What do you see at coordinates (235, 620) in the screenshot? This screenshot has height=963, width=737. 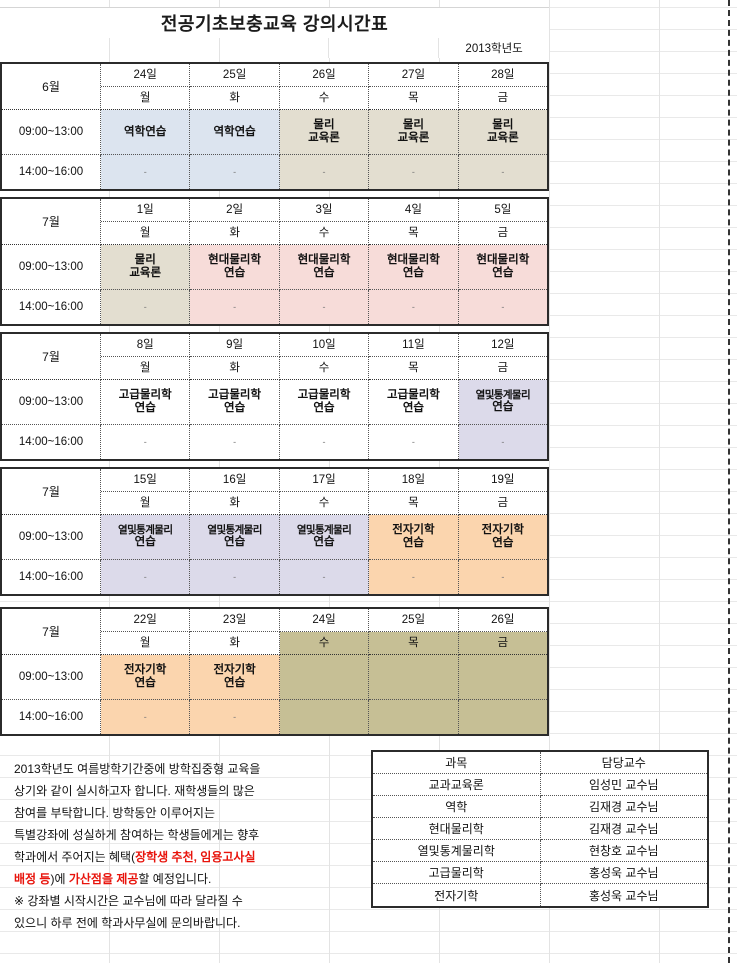 I see `date-cell: 23일` at bounding box center [235, 620].